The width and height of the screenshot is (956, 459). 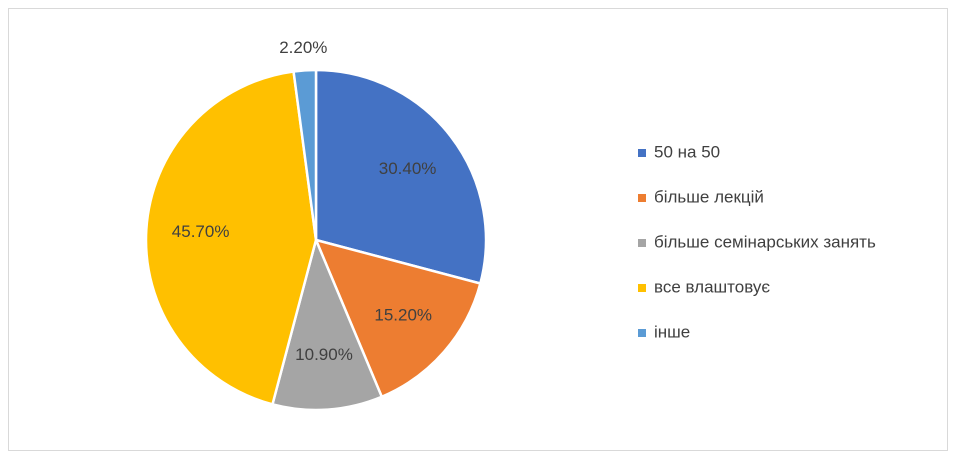 What do you see at coordinates (324, 354) in the screenshot?
I see `data-label: 10.90%` at bounding box center [324, 354].